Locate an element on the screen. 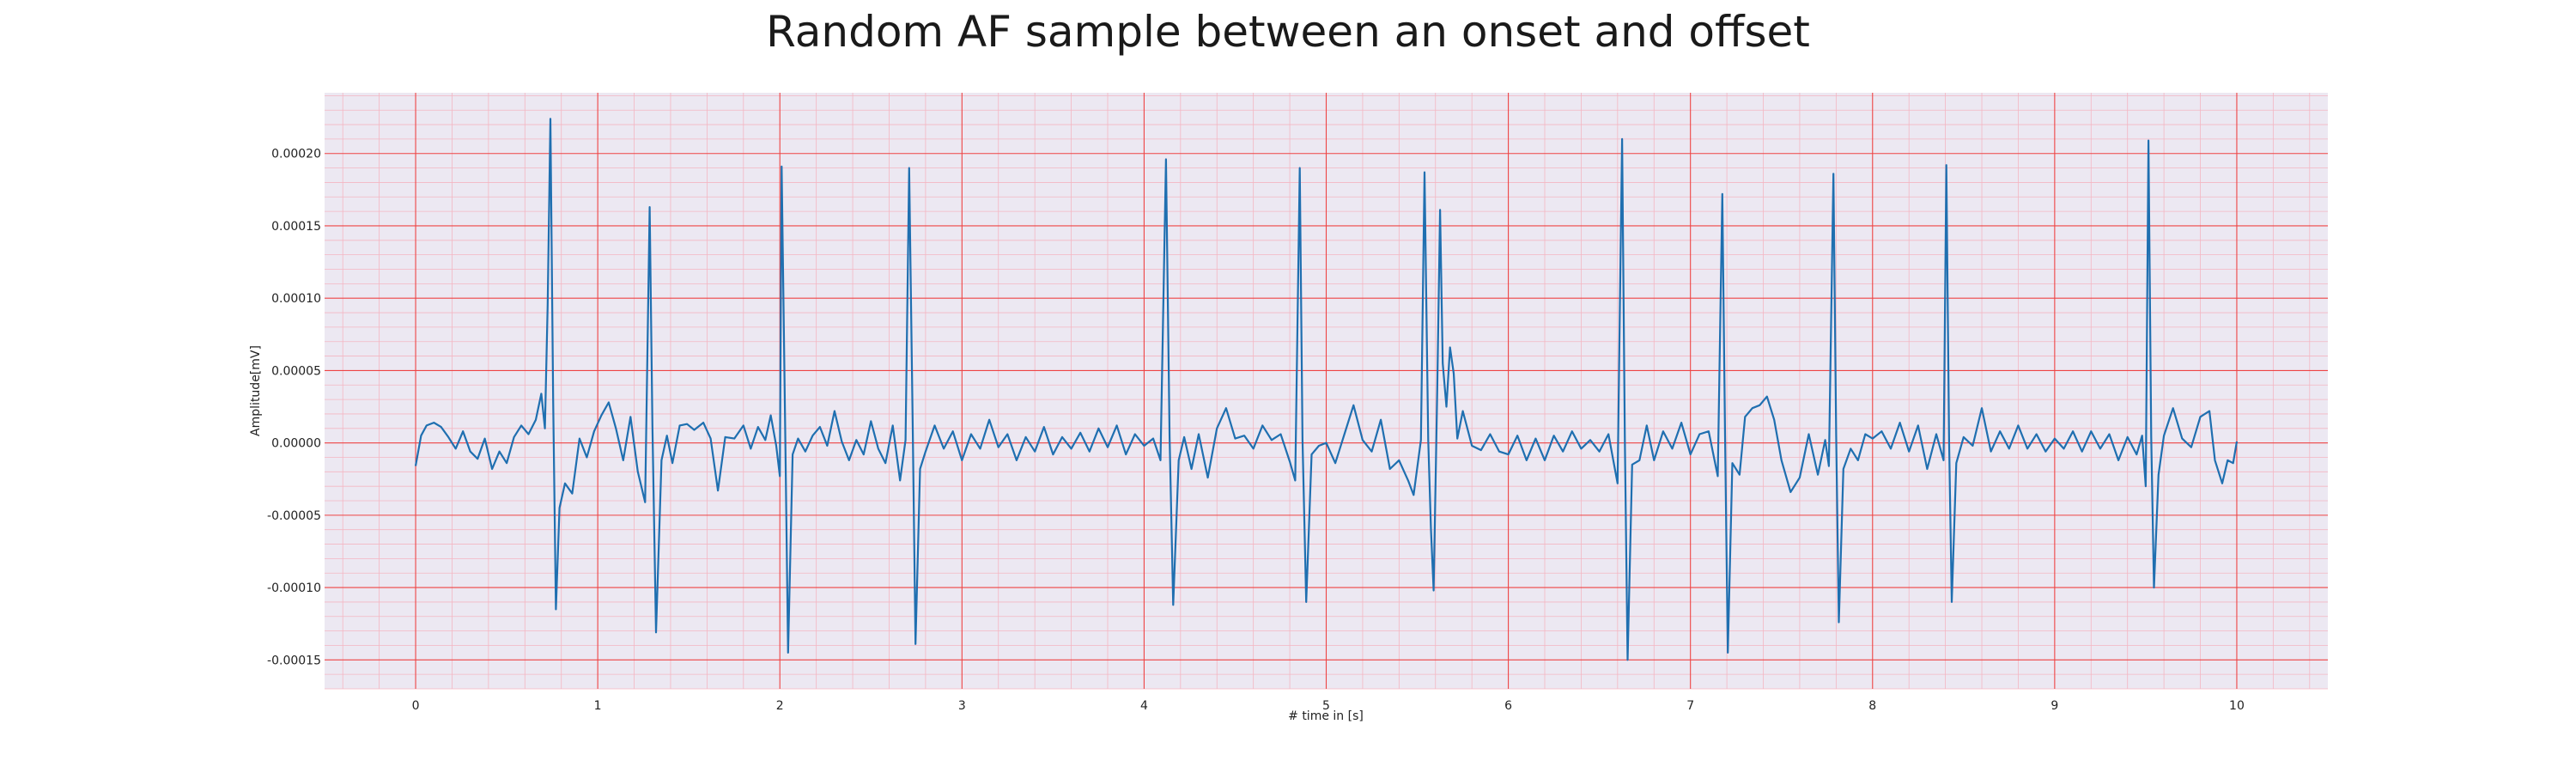  x-tick-label: 5 is located at coordinates (1326, 706).